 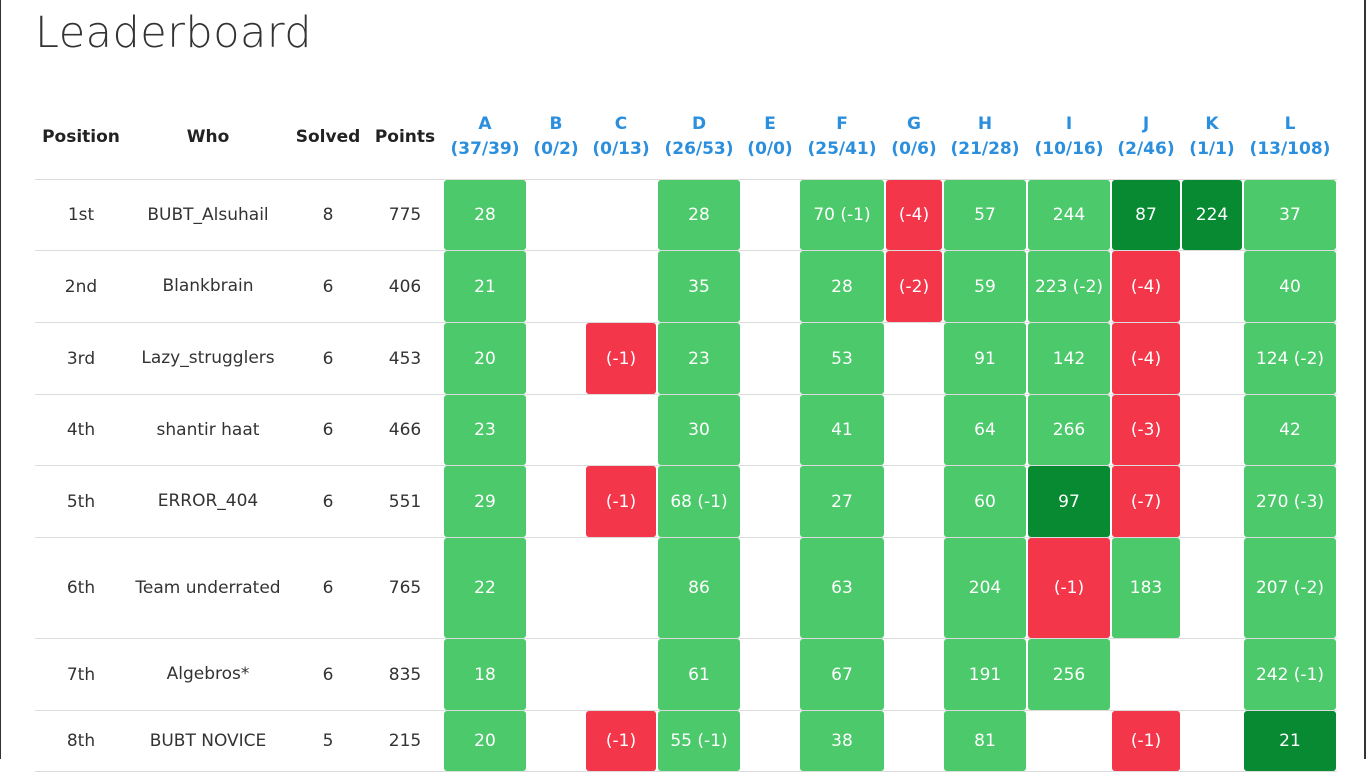 I want to click on team-name-cell: Team underrated, so click(x=208, y=588).